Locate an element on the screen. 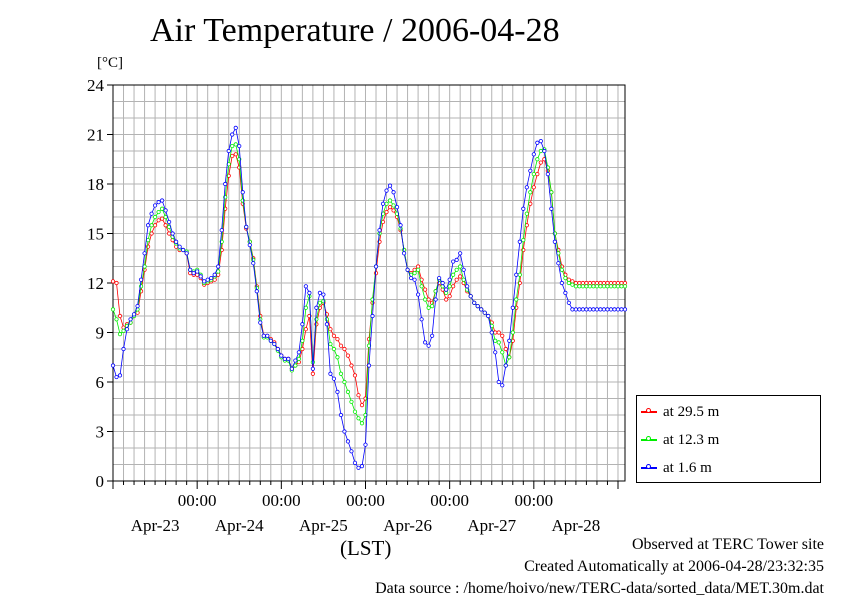  legend-marker-12-3m is located at coordinates (649, 438).